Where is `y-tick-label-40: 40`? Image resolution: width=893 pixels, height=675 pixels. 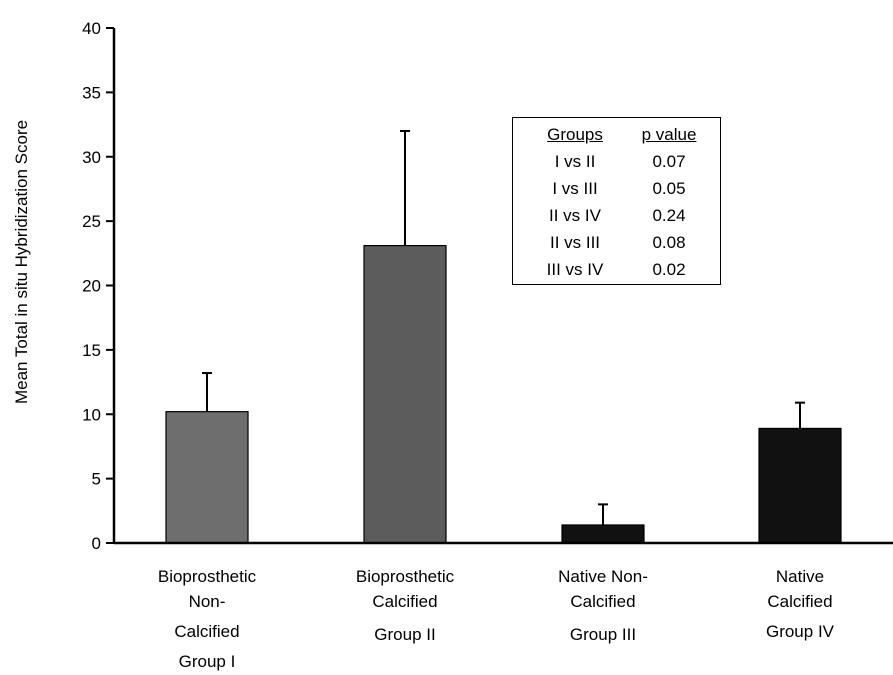 y-tick-label-40: 40 is located at coordinates (91, 28).